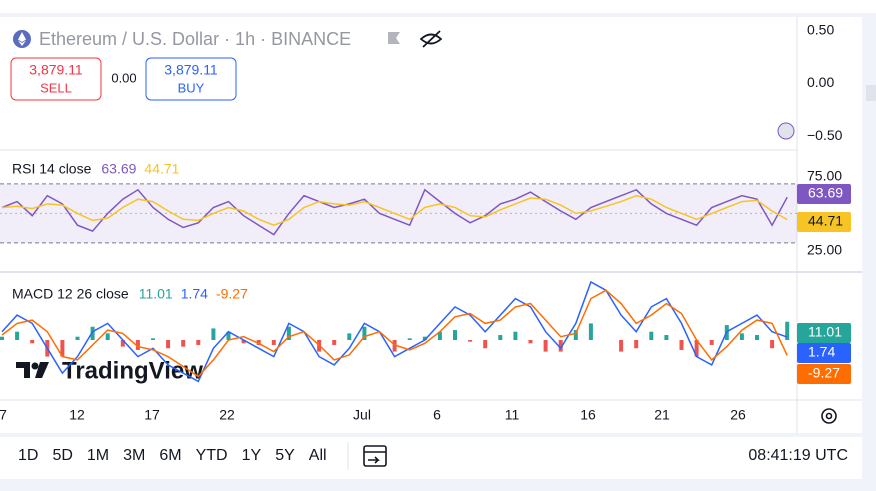  I want to click on buy-price: 3,879.11, so click(191, 70).